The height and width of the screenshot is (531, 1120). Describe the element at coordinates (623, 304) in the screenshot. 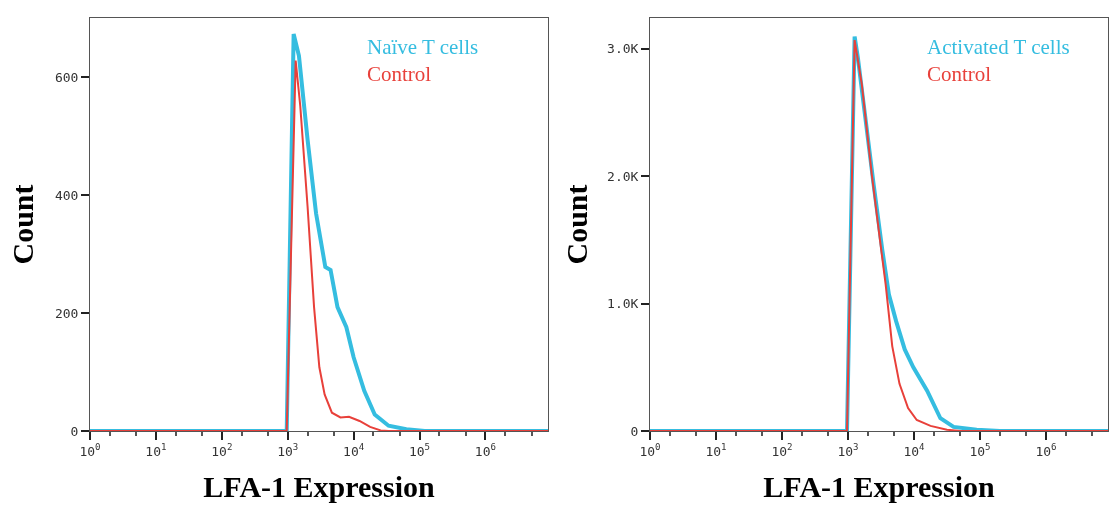

I see `y-tick-label: 1.0K` at that location.